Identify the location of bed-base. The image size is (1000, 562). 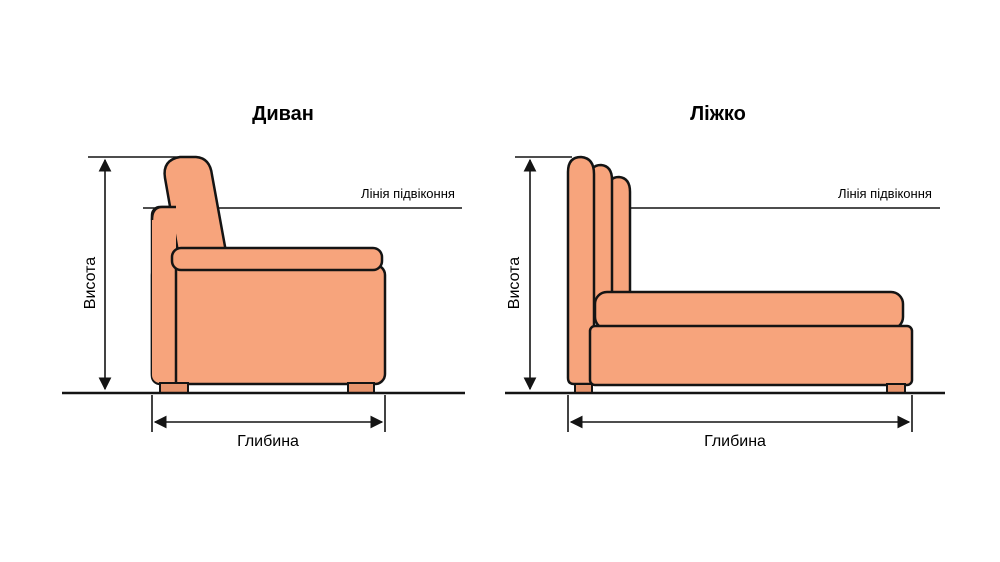
(751, 355).